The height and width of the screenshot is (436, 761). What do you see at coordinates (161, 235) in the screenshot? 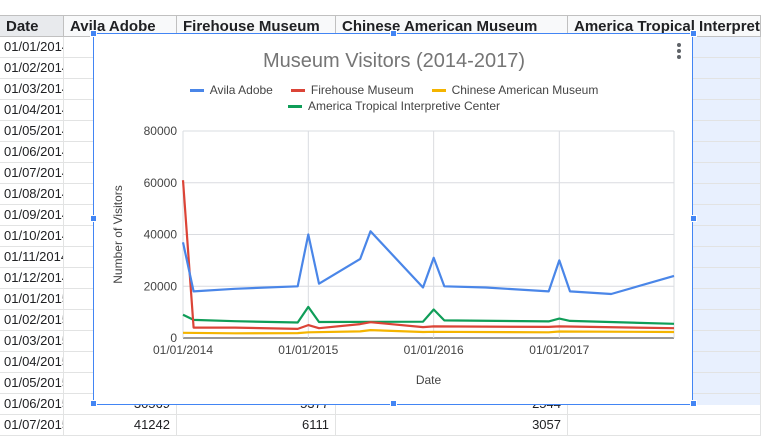
I see `y-tick-label: 40000` at bounding box center [161, 235].